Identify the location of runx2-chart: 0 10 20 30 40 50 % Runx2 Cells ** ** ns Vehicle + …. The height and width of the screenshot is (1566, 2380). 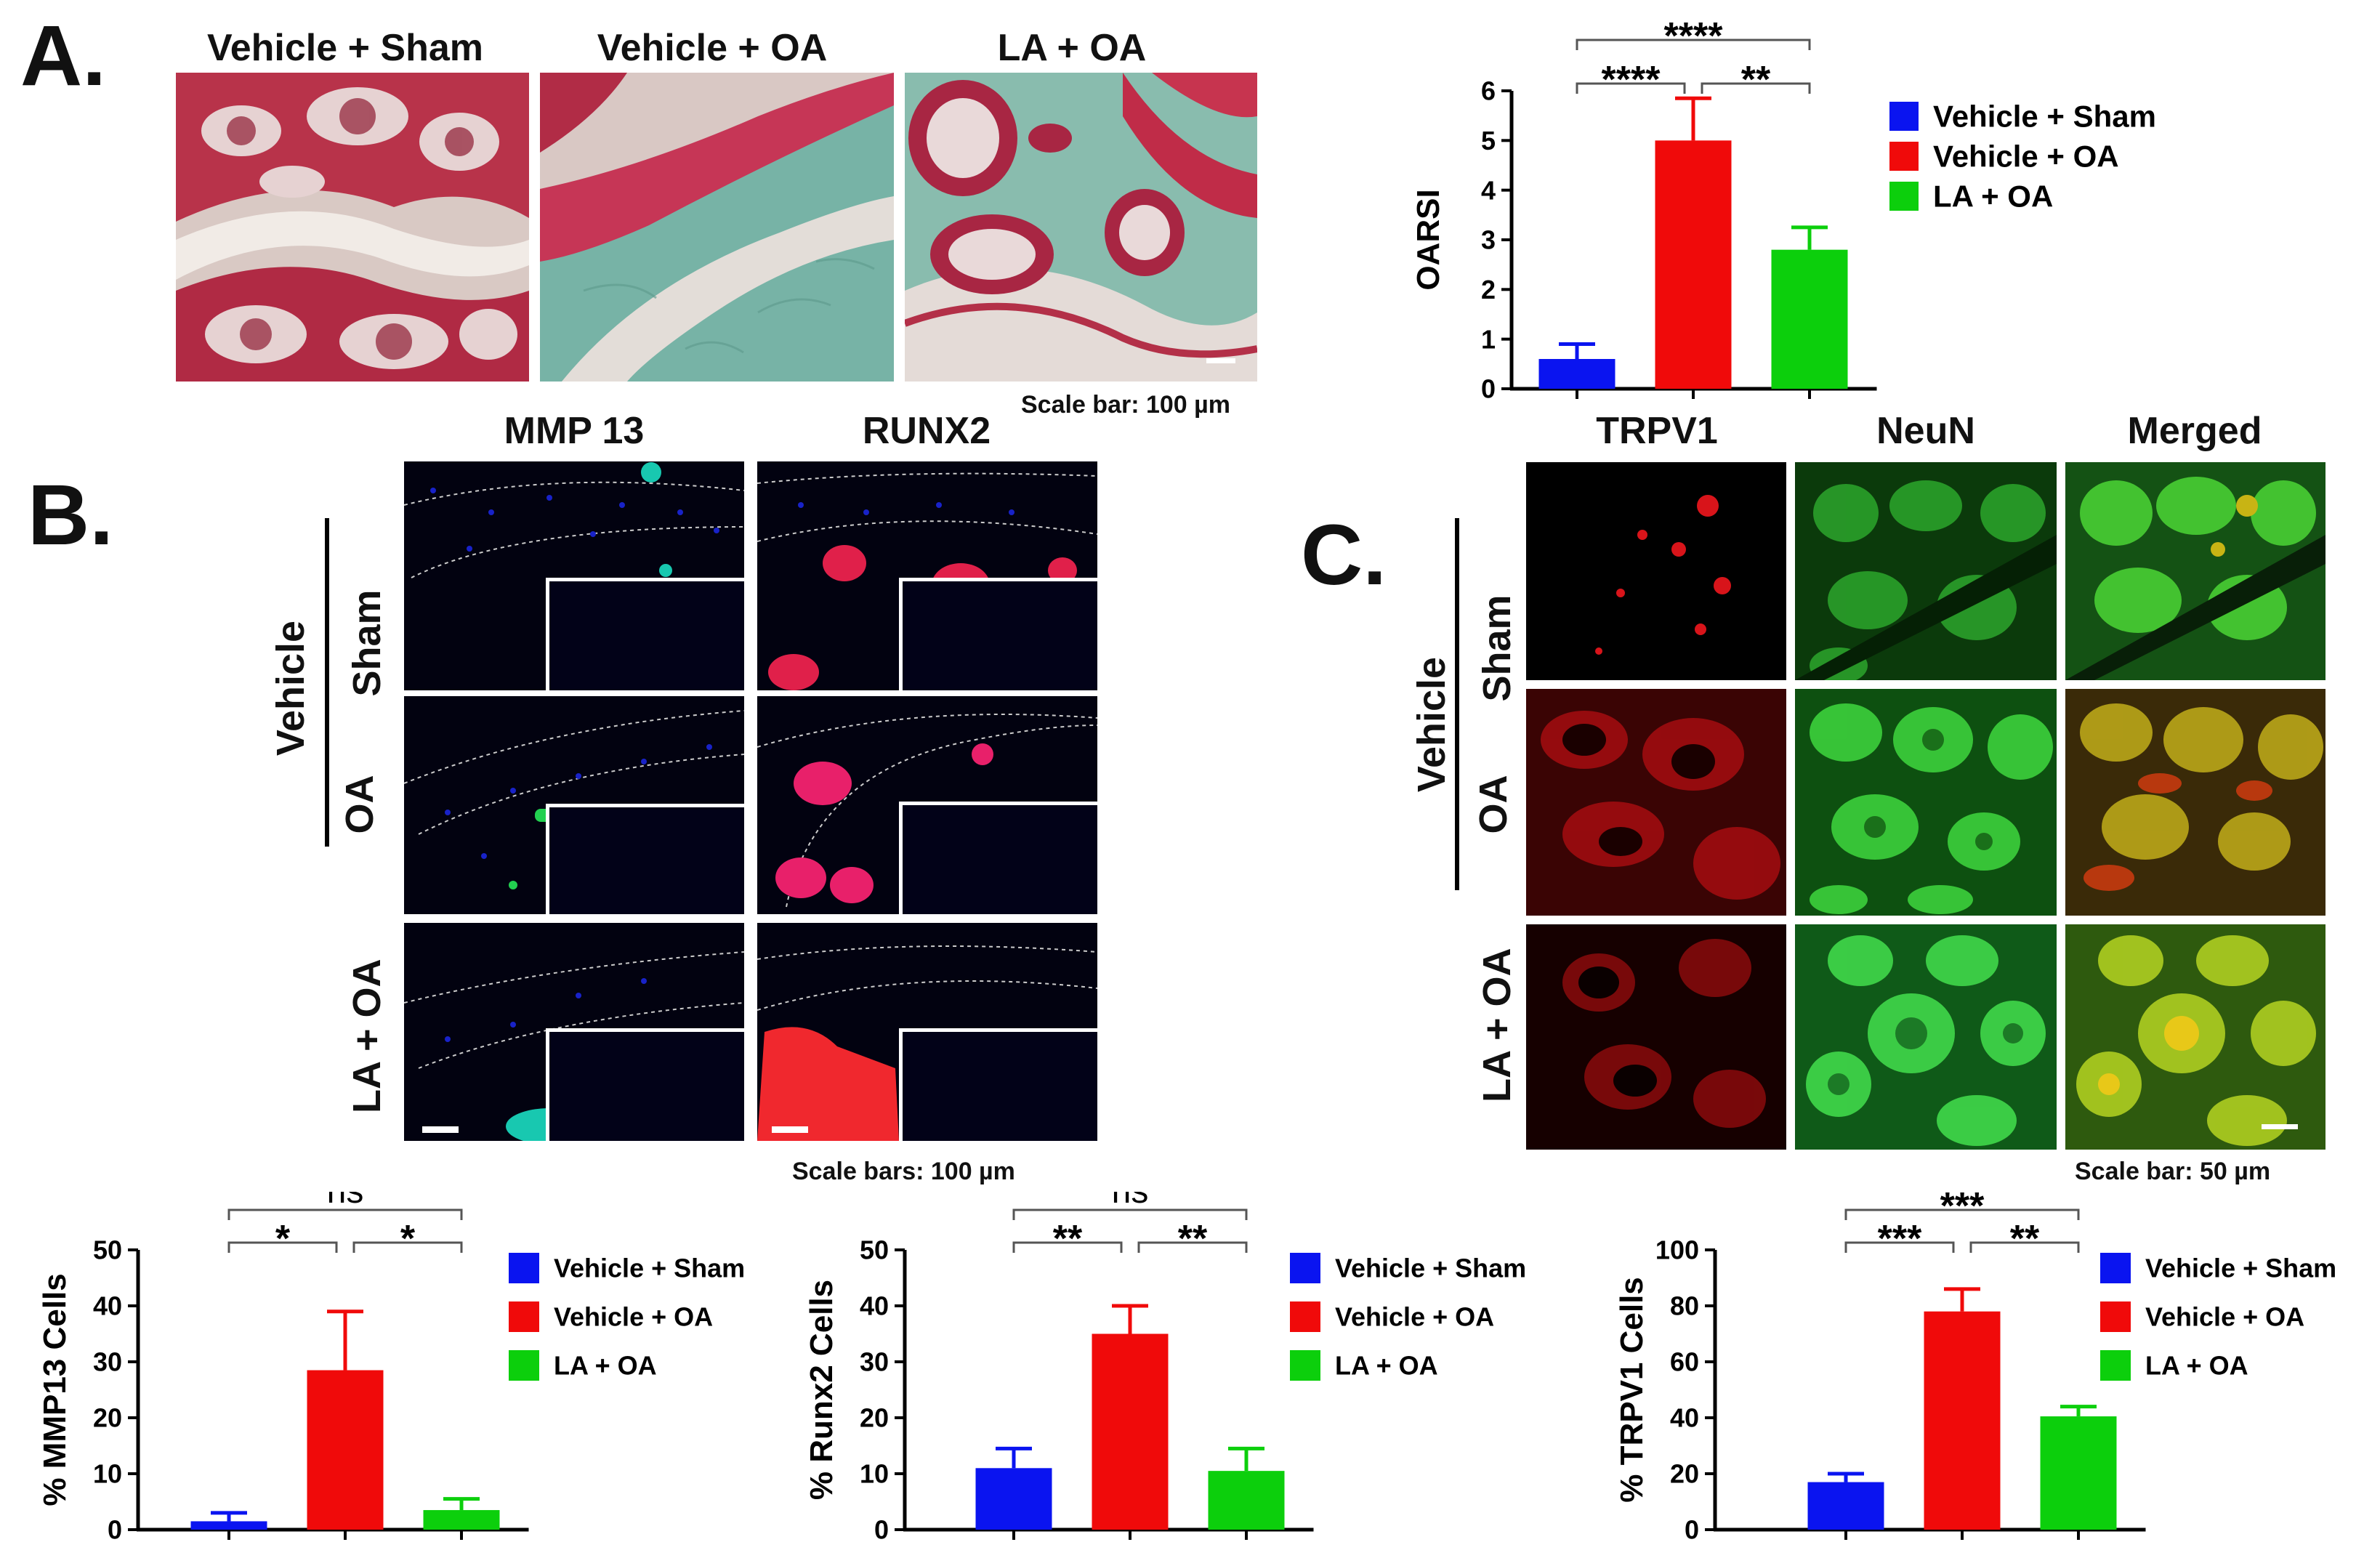
(1170, 1367).